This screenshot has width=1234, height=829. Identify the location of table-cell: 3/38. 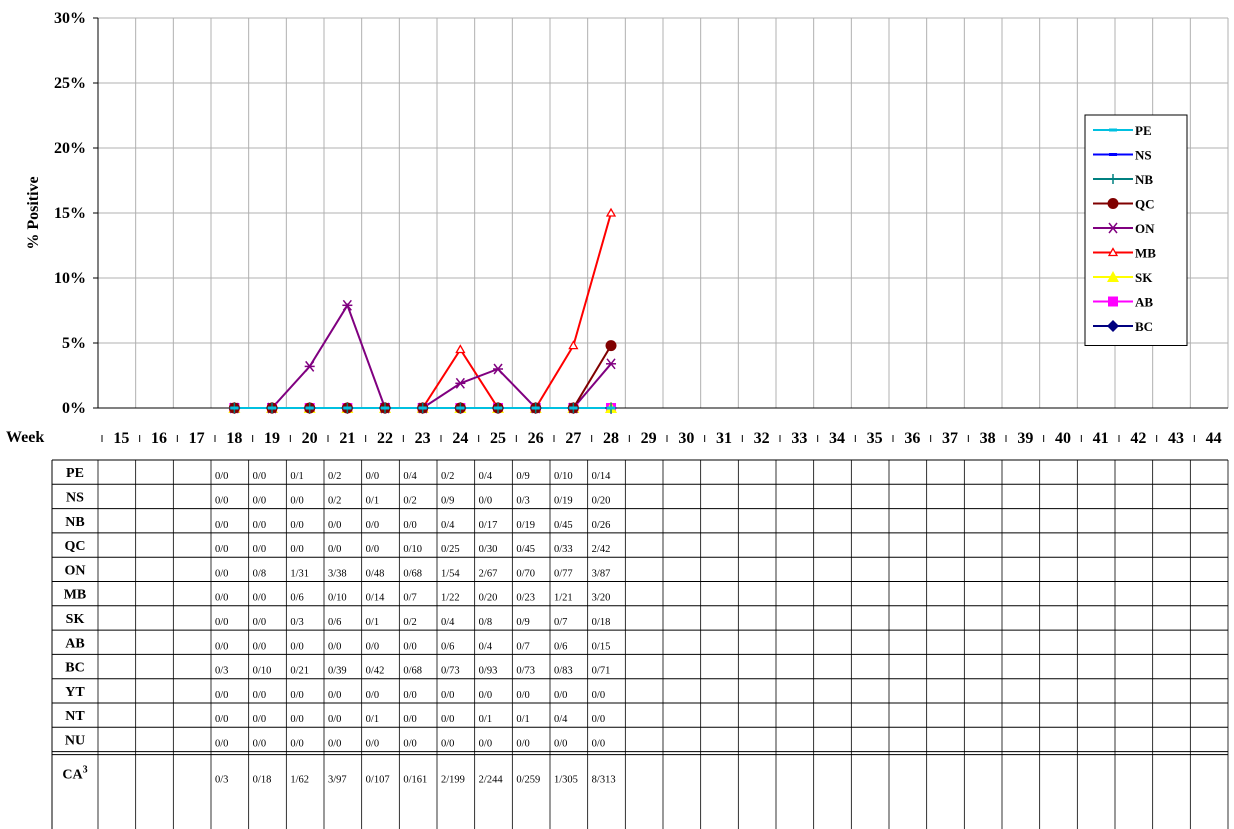
(337, 573).